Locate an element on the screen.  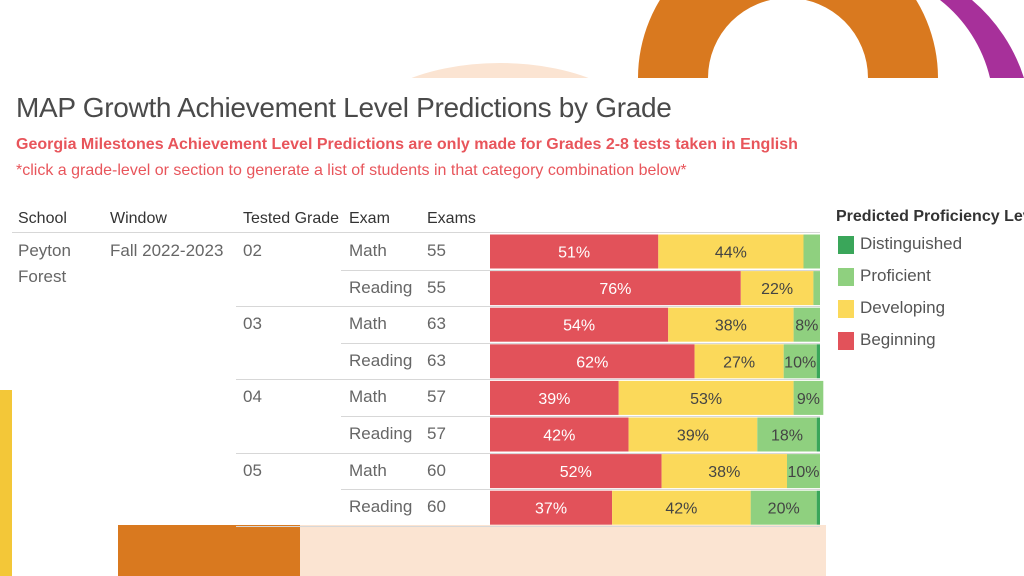
bar-value-label: 18% is located at coordinates (787, 436).